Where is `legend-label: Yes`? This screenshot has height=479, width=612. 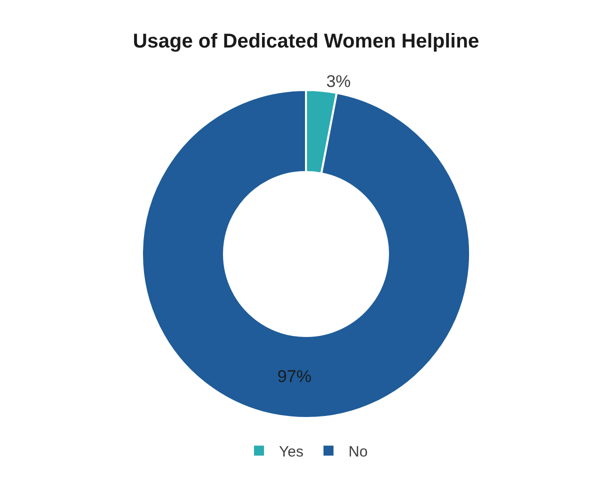
legend-label: Yes is located at coordinates (291, 452).